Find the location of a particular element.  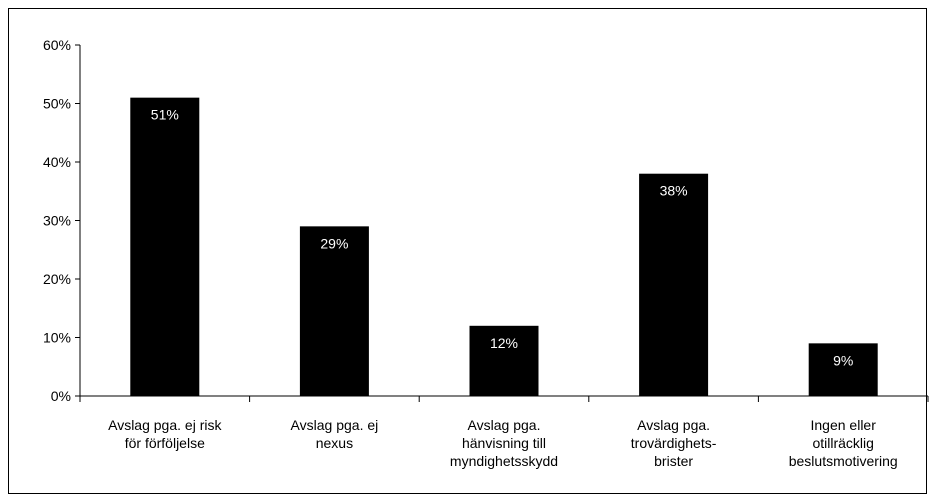

y-tick-label: 40% is located at coordinates (57, 162).